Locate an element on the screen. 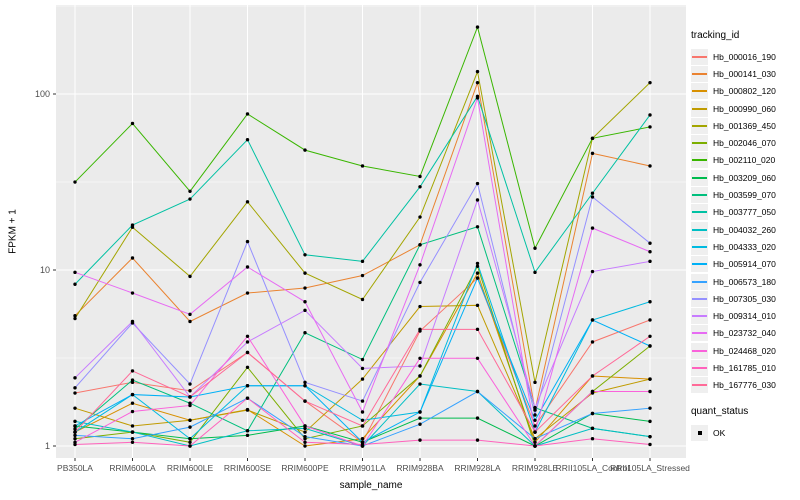 The image size is (800, 500). legend-label: Hb_006573_180 is located at coordinates (744, 281).